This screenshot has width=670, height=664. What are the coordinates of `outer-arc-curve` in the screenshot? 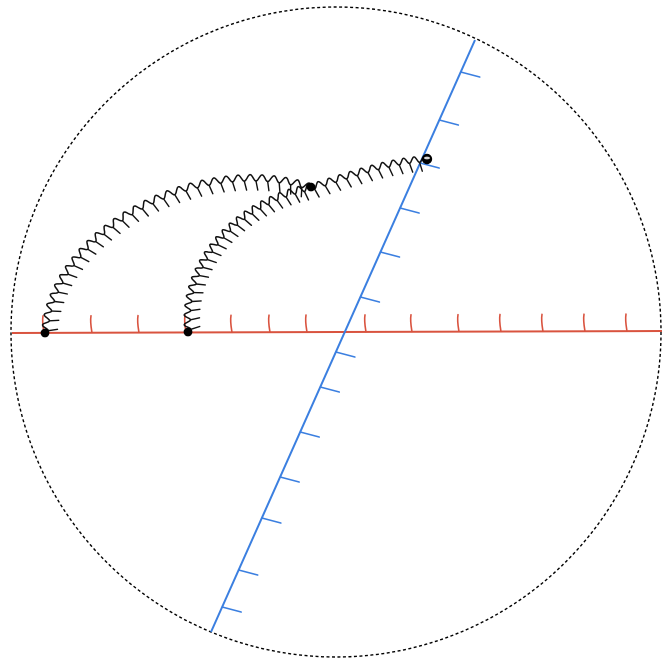 It's located at (176, 253).